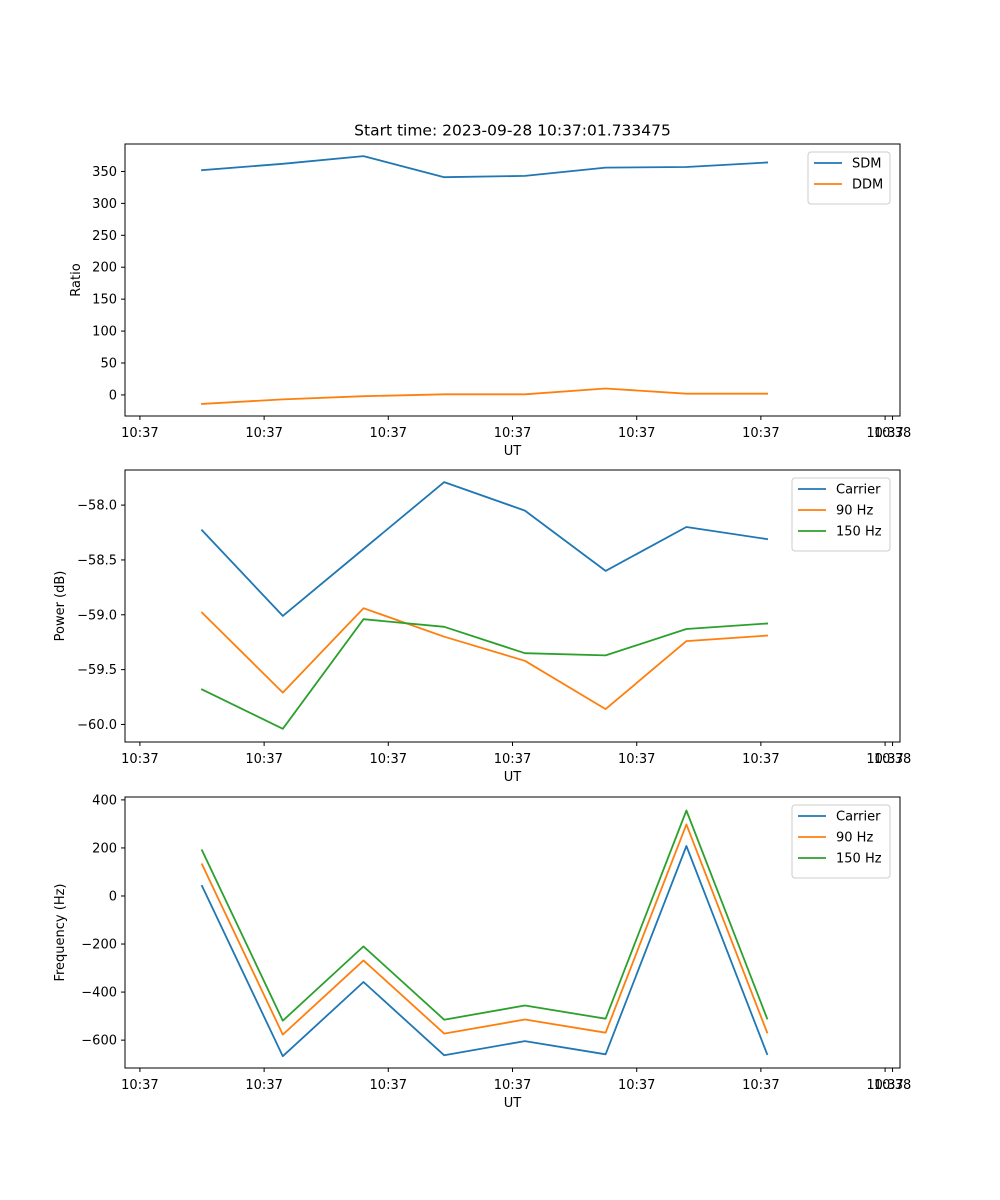 This screenshot has height=1200, width=1000. I want to click on y-tick-label: −60.0, so click(97, 725).